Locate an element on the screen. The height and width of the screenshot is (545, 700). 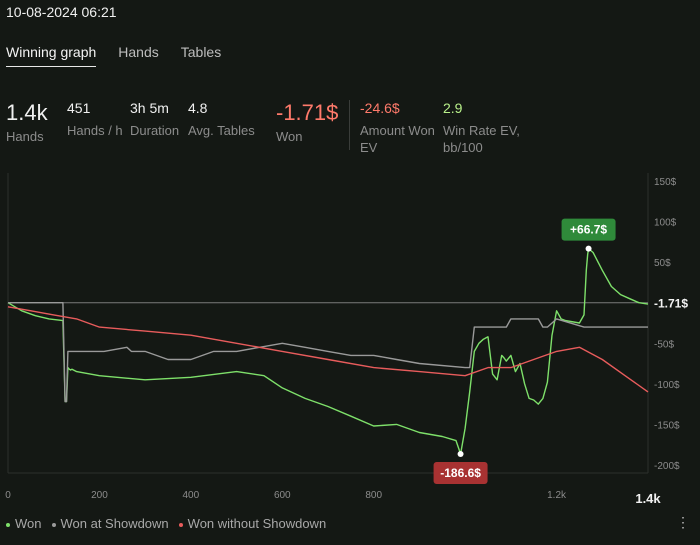
x-tick-label: 400 is located at coordinates (191, 495).